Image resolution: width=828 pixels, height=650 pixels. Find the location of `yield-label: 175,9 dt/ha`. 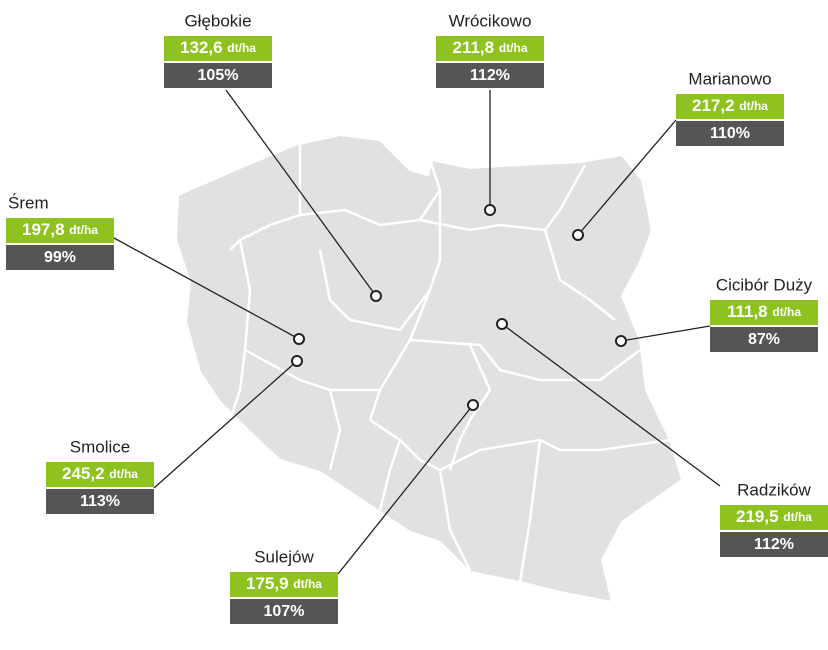

yield-label: 175,9 dt/ha is located at coordinates (284, 583).